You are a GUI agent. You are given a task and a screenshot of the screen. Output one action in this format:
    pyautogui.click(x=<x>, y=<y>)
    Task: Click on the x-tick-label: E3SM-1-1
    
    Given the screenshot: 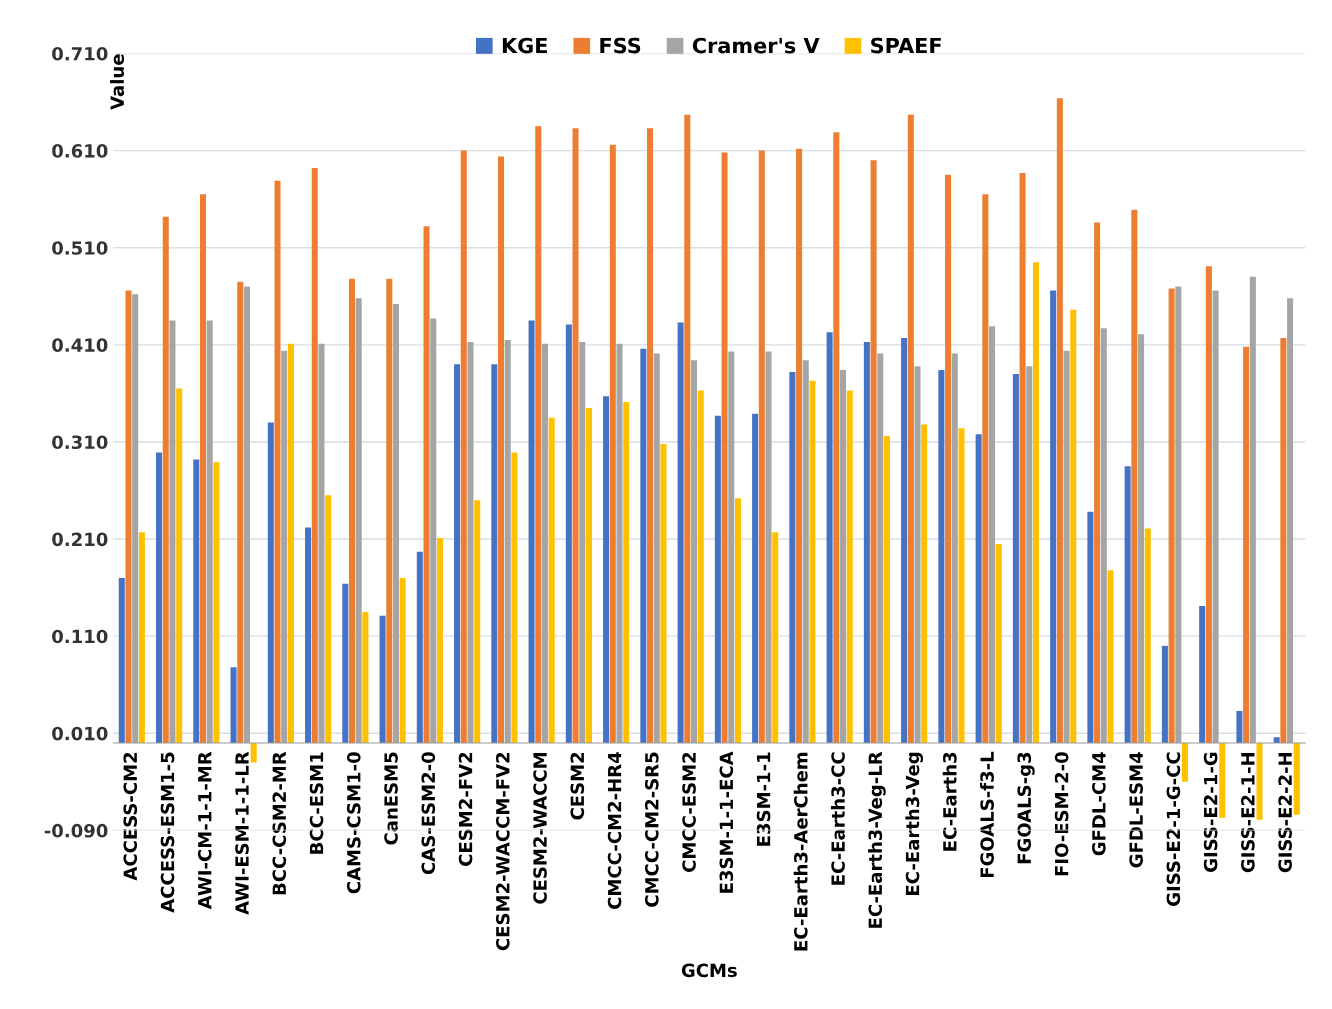 What is the action you would take?
    pyautogui.click(x=763, y=799)
    